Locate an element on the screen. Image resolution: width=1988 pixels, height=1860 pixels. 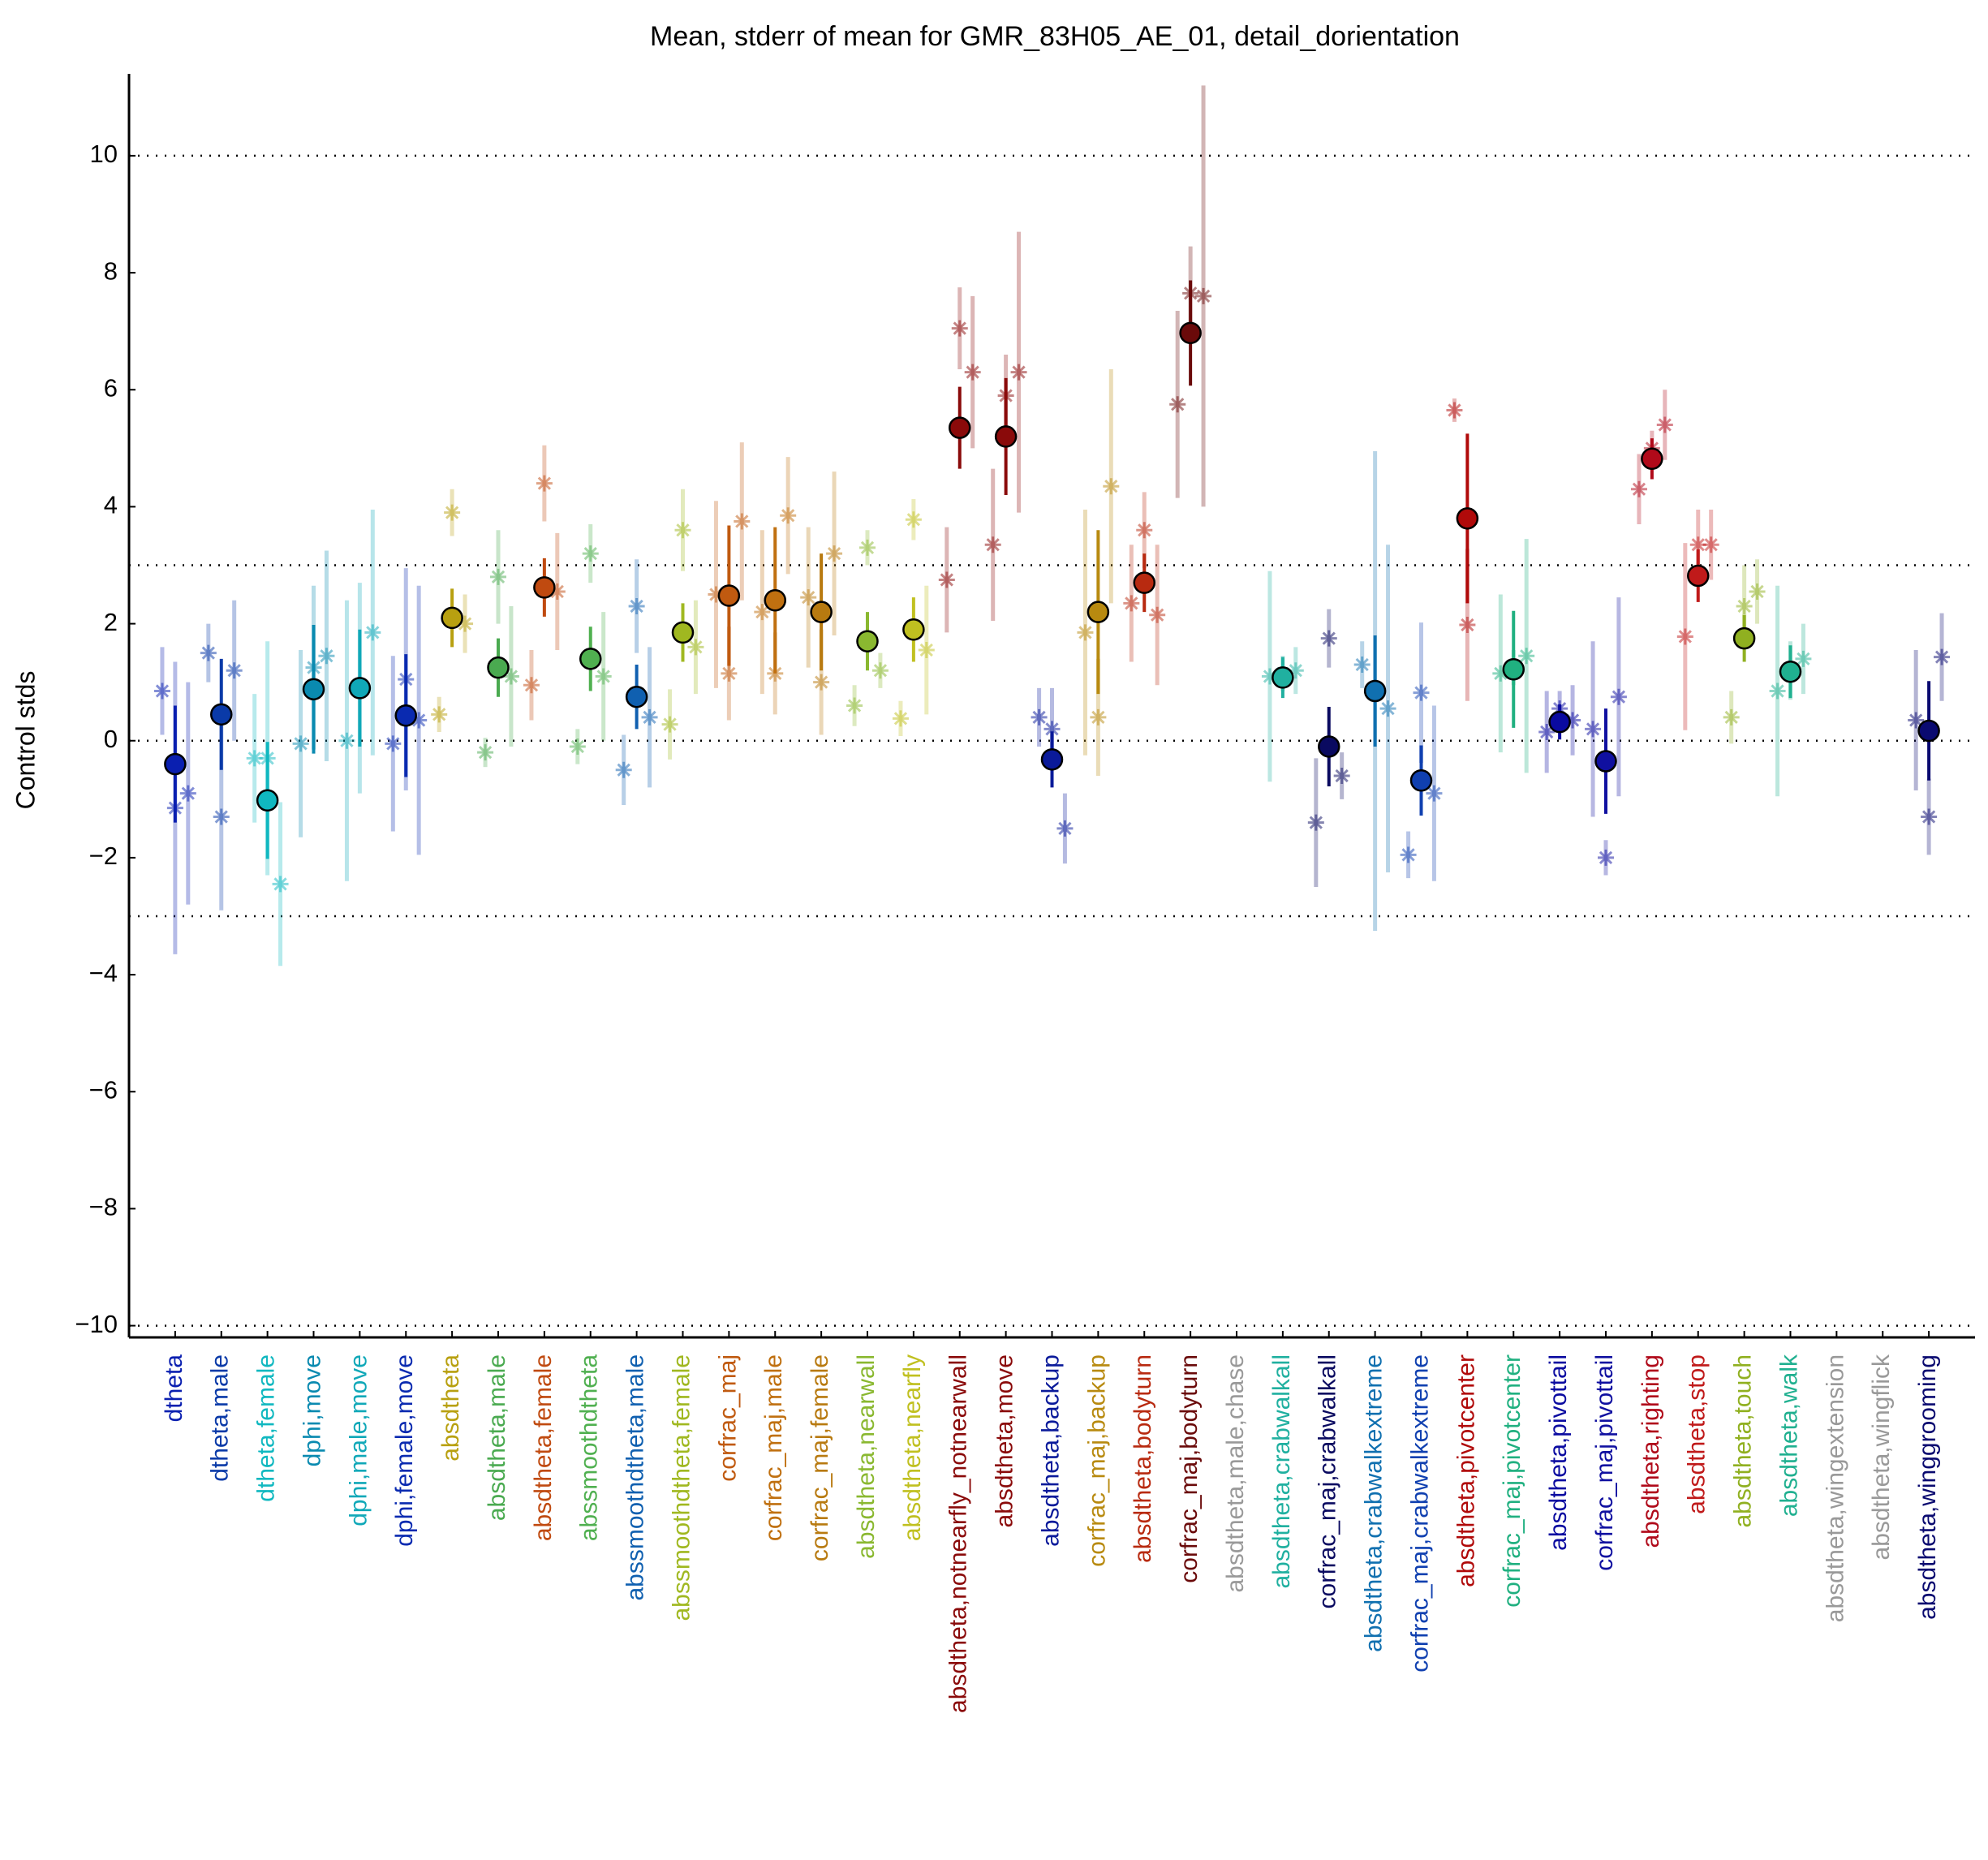
y-tick-label: −4 is located at coordinates (103, 972).